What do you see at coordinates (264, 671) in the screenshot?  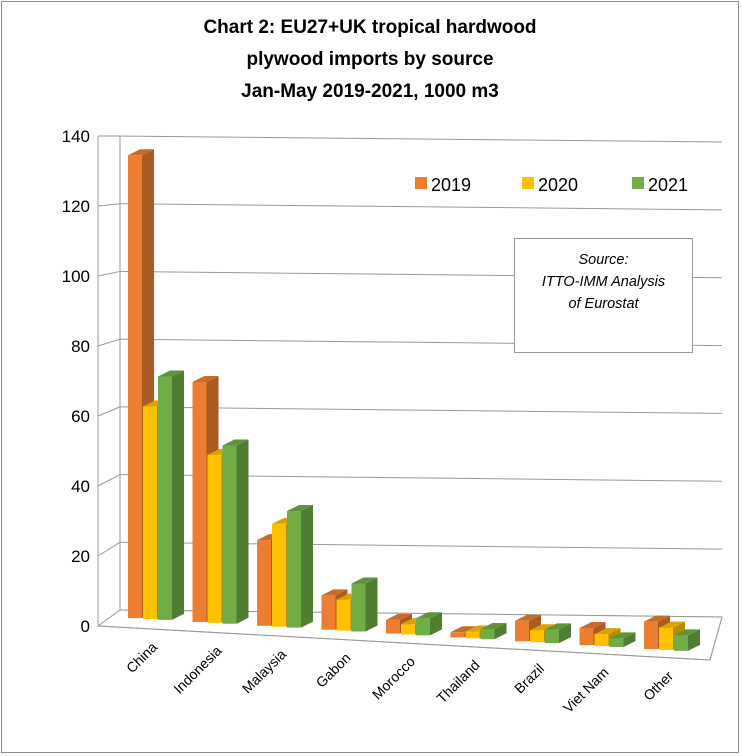 I see `x-tick-label: Malaysia` at bounding box center [264, 671].